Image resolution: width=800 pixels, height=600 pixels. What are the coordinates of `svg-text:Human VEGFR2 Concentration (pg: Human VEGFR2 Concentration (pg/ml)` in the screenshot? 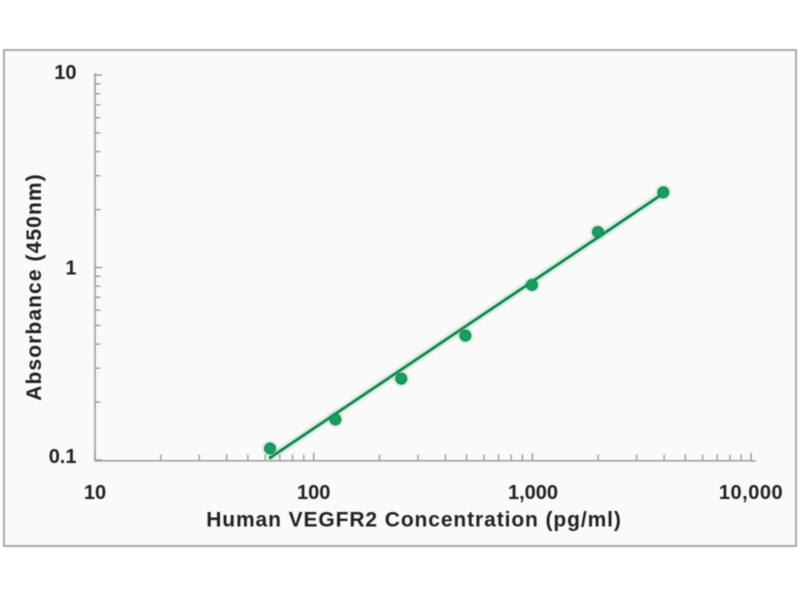 It's located at (414, 520).